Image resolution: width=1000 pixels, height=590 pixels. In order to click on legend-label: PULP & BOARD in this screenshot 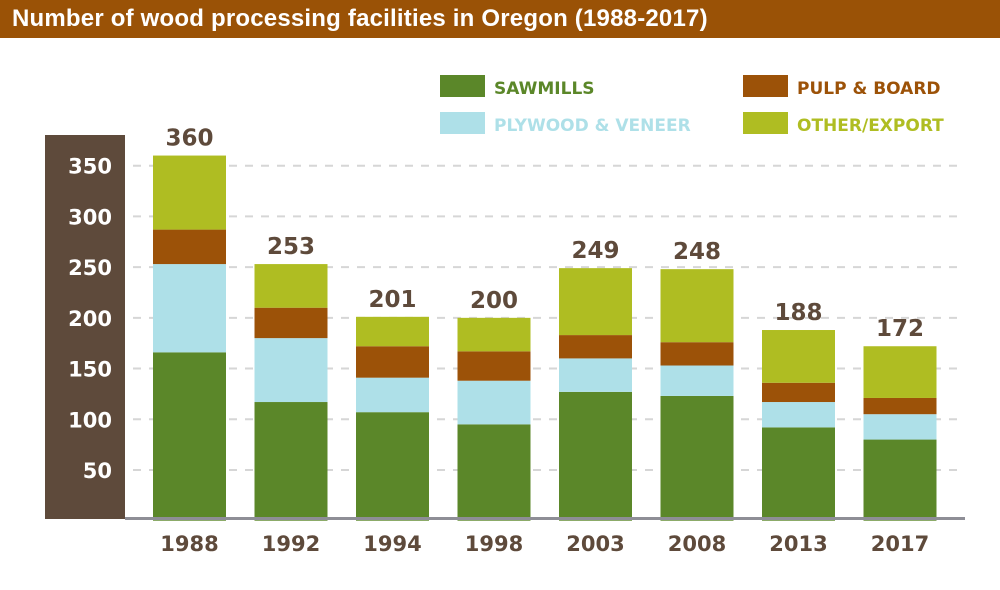, I will do `click(869, 89)`.